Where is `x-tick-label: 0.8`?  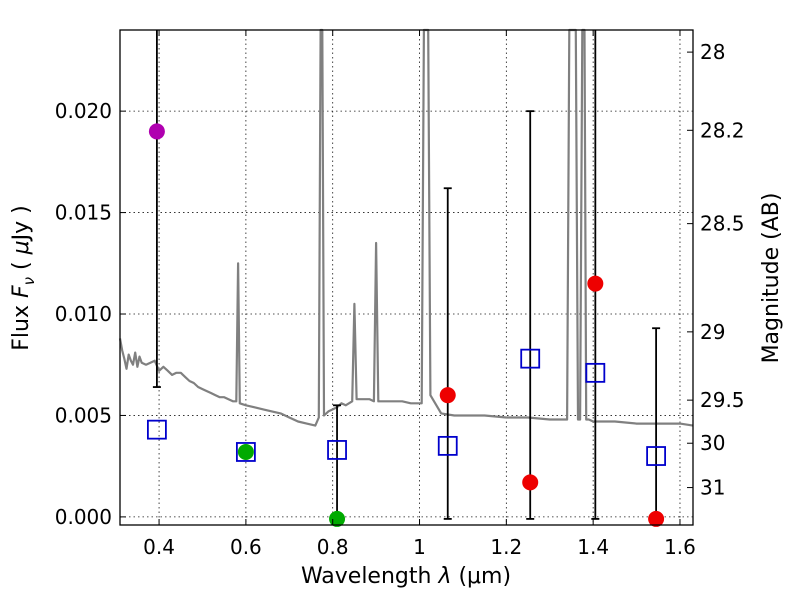
x-tick-label: 0.8 is located at coordinates (333, 547).